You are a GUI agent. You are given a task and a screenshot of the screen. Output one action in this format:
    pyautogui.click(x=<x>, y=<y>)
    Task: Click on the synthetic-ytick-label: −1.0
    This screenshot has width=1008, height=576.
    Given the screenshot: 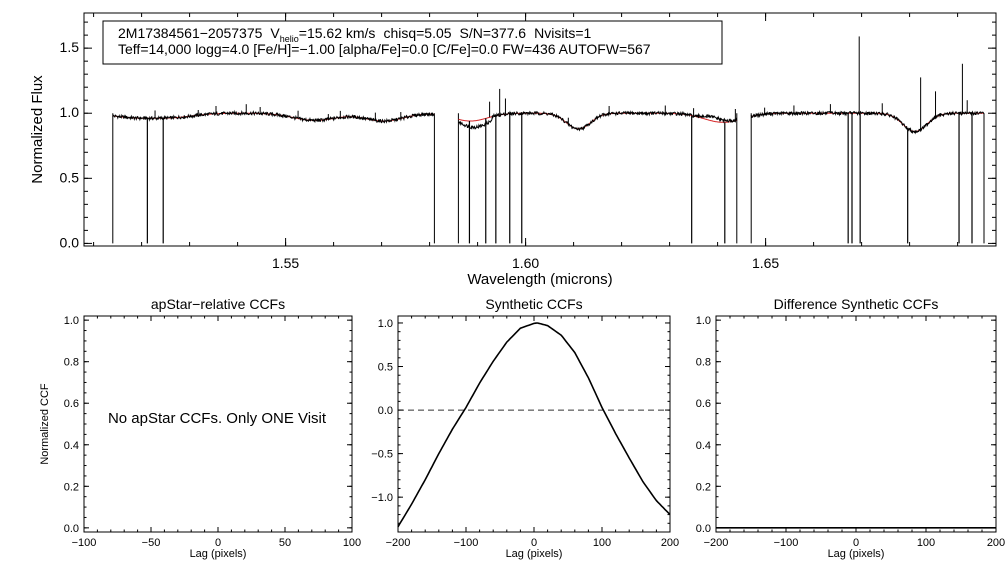 What is the action you would take?
    pyautogui.click(x=382, y=498)
    